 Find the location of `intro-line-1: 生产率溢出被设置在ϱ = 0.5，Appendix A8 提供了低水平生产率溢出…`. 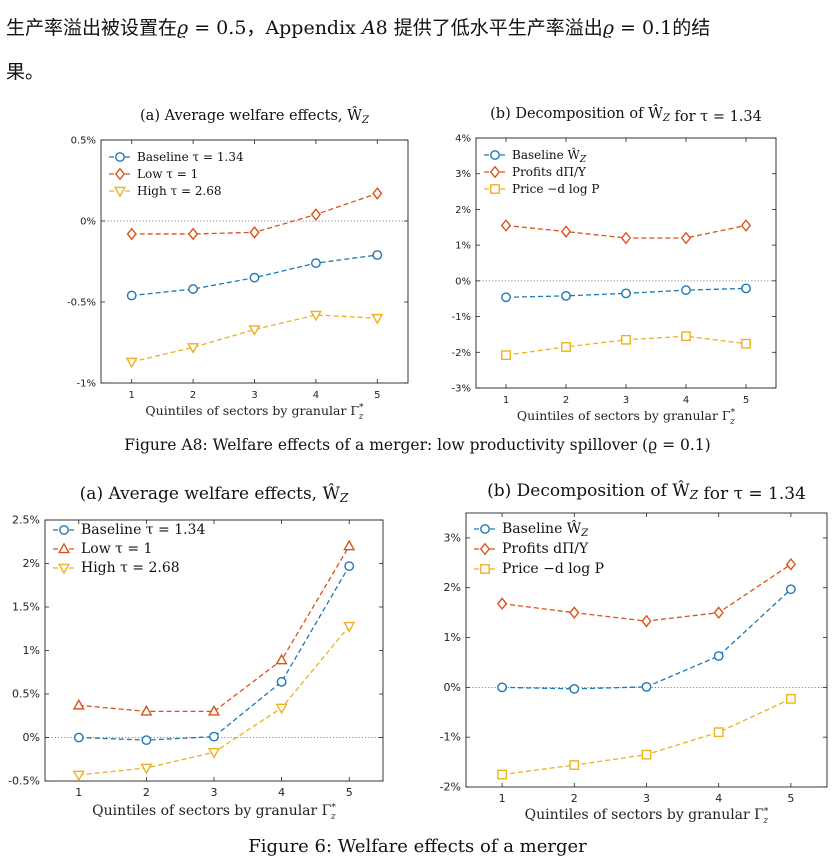

intro-line-1: 生产率溢出被设置在ϱ = 0.5，Appendix A8 提供了低水平生产率溢出… is located at coordinates (418, 28).